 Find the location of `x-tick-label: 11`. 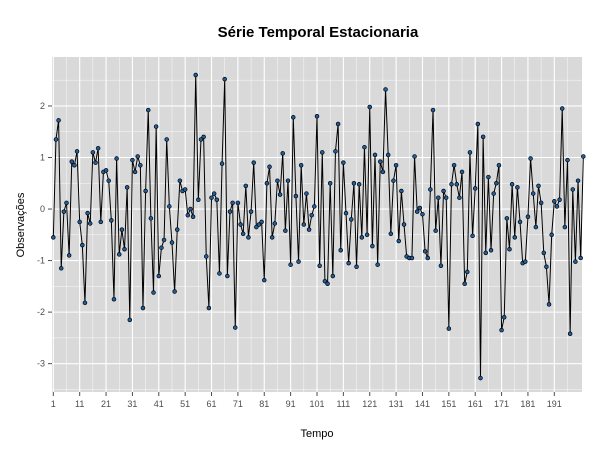

x-tick-label: 11 is located at coordinates (79, 404).